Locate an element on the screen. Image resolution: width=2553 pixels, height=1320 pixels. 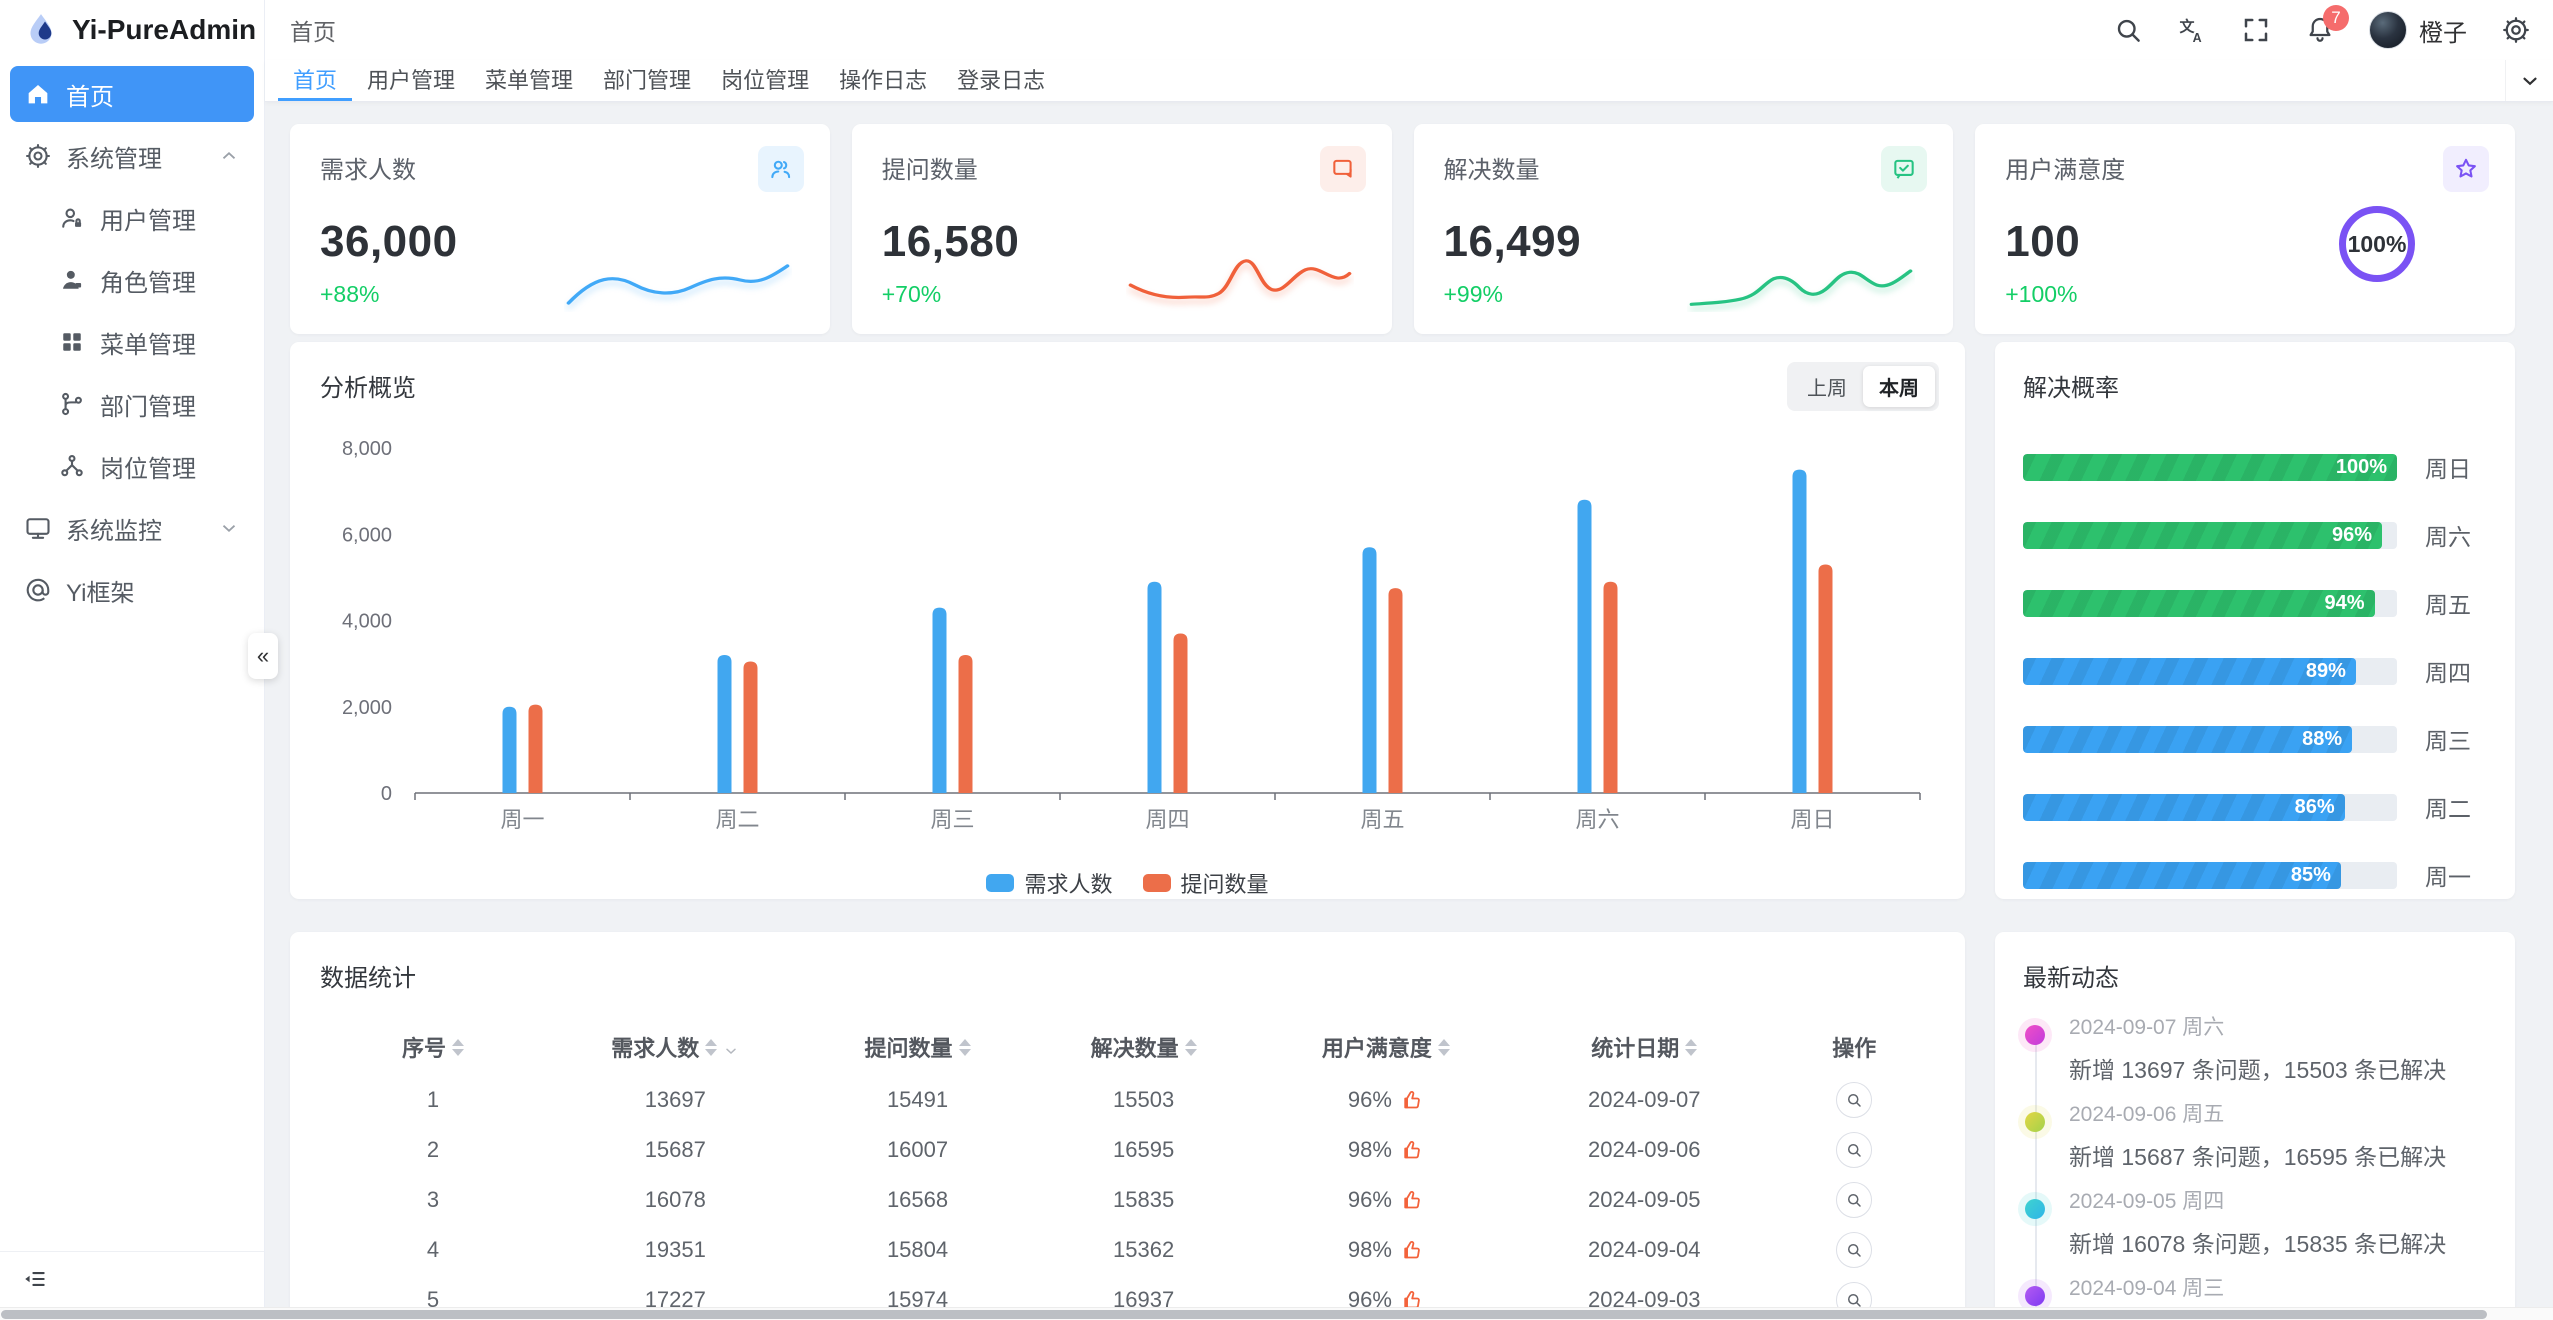
column-header-统计日期: 统计日期 is located at coordinates (1644, 1047).